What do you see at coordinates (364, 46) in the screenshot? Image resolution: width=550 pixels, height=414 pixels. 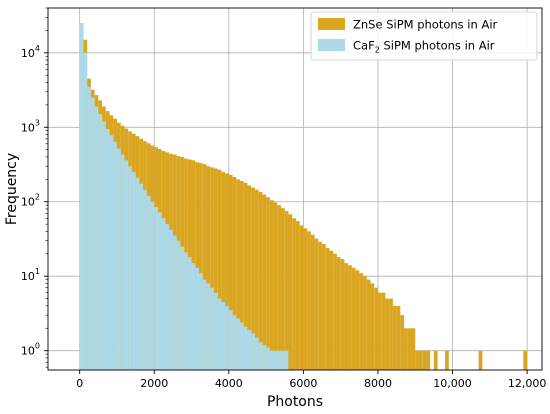 I see `legend-label-caf2-main: CaF` at bounding box center [364, 46].